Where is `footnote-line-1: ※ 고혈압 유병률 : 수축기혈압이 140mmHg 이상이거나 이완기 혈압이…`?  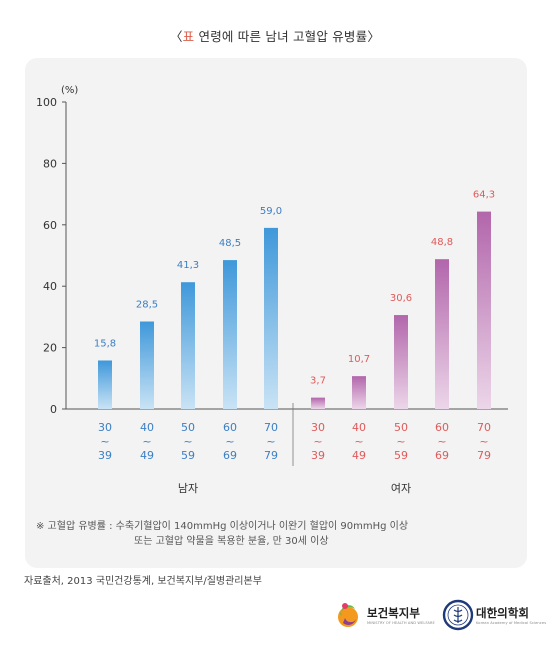
footnote-line-1: ※ 고혈압 유병률 : 수축기혈압이 140mmHg 이상이거나 이완기 혈압이… is located at coordinates (222, 526).